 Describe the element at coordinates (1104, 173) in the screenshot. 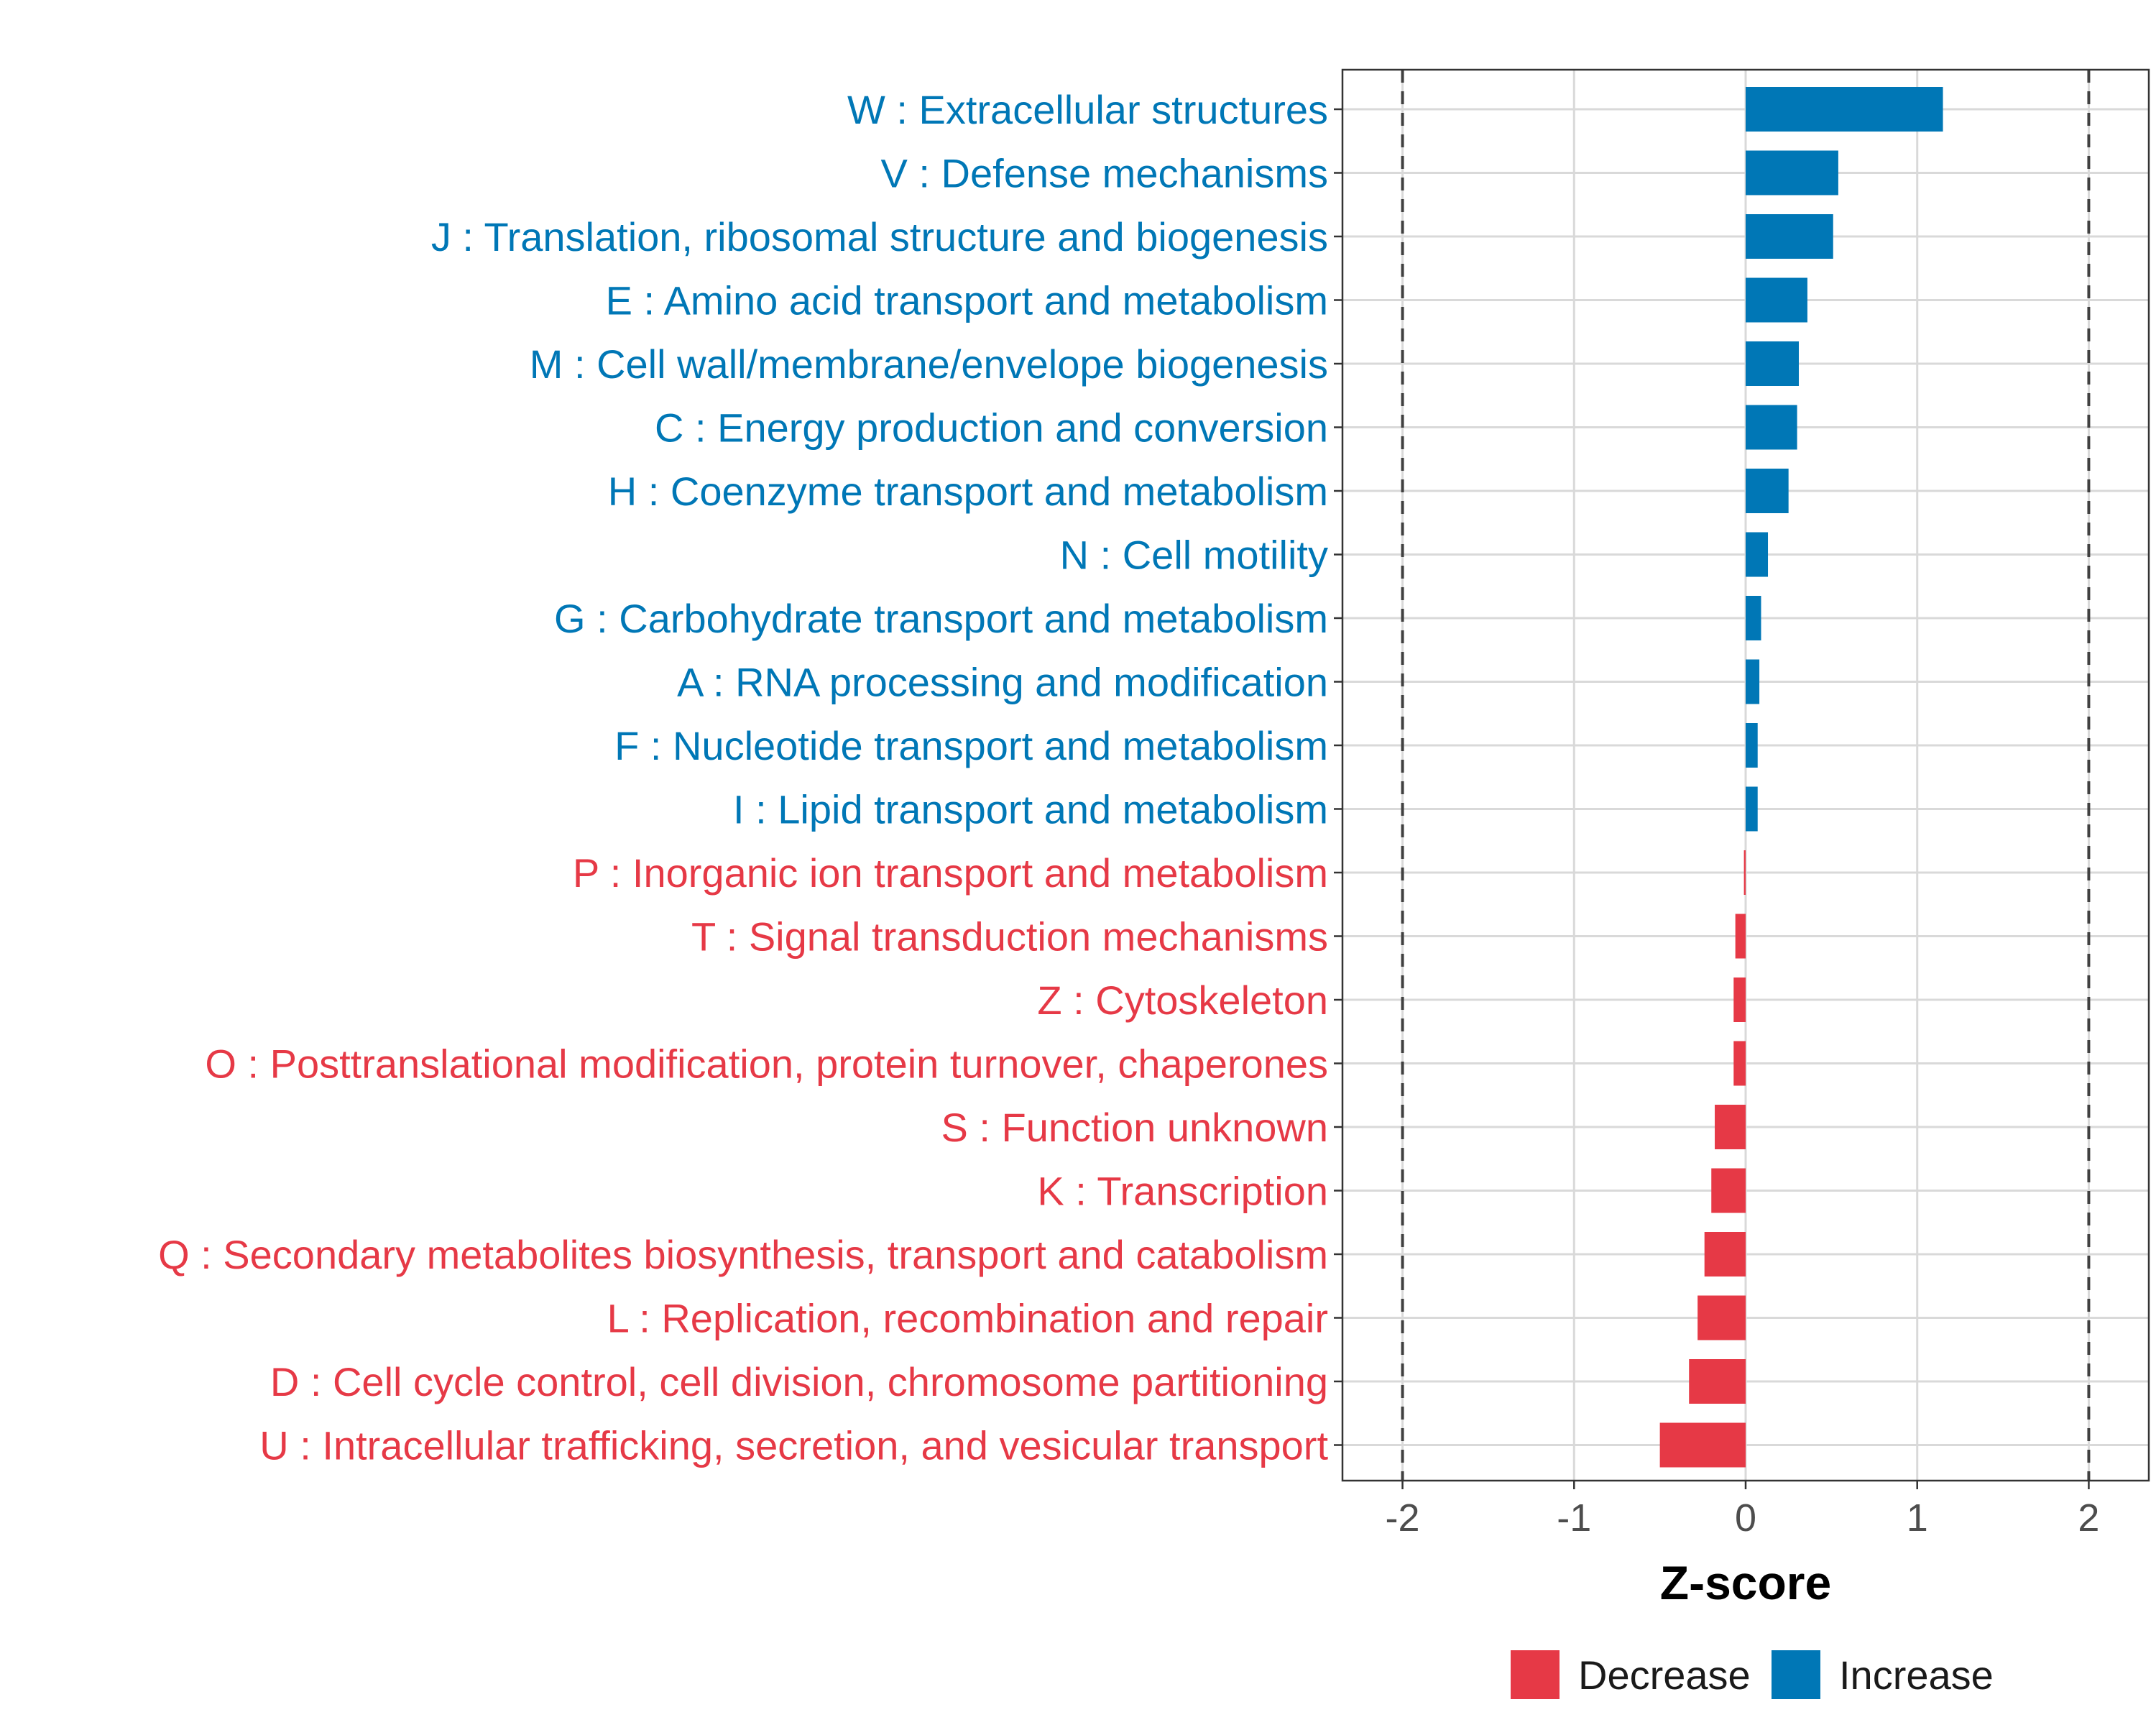

I see `category-label: V : Defense mechanisms` at that location.